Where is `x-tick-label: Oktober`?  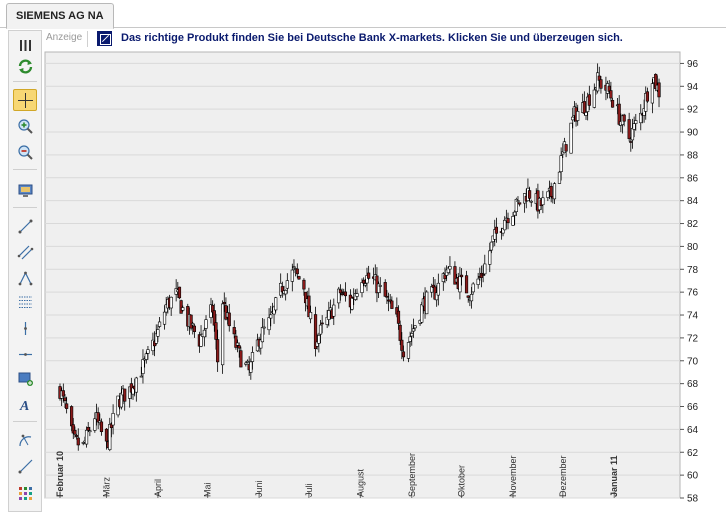 x-tick-label: Oktober is located at coordinates (462, 481).